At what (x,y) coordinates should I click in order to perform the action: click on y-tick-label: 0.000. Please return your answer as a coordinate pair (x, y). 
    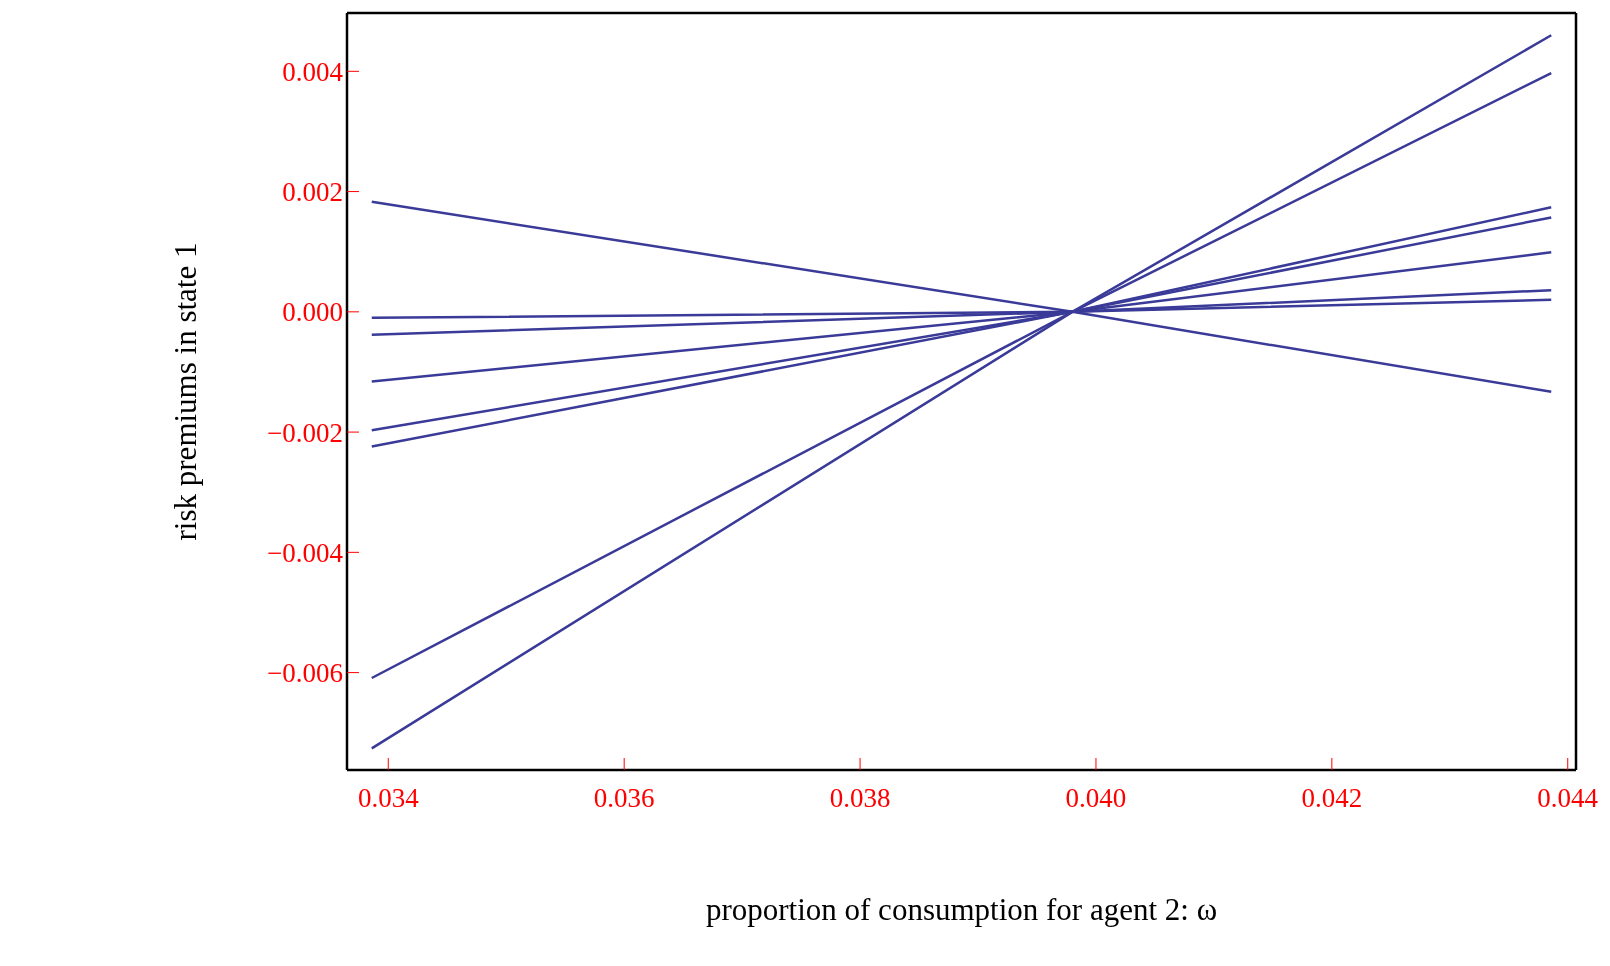
    Looking at the image, I should click on (312, 312).